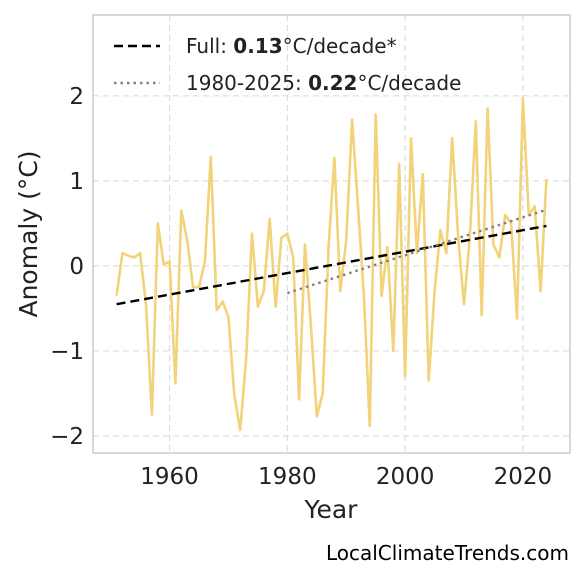 This screenshot has width=585, height=580. What do you see at coordinates (340, 46) in the screenshot?
I see `legend-full-suffix: °C/decade*` at bounding box center [340, 46].